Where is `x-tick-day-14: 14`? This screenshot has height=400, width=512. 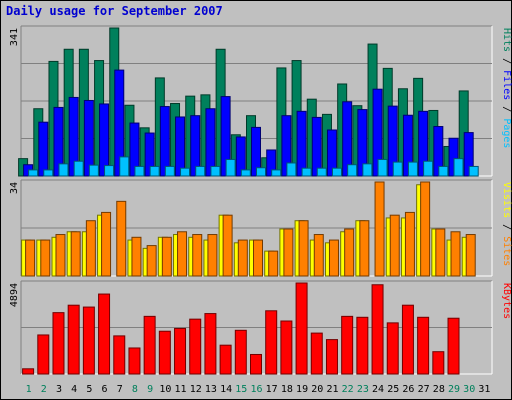 x-tick-day-14: 14 is located at coordinates (226, 389).